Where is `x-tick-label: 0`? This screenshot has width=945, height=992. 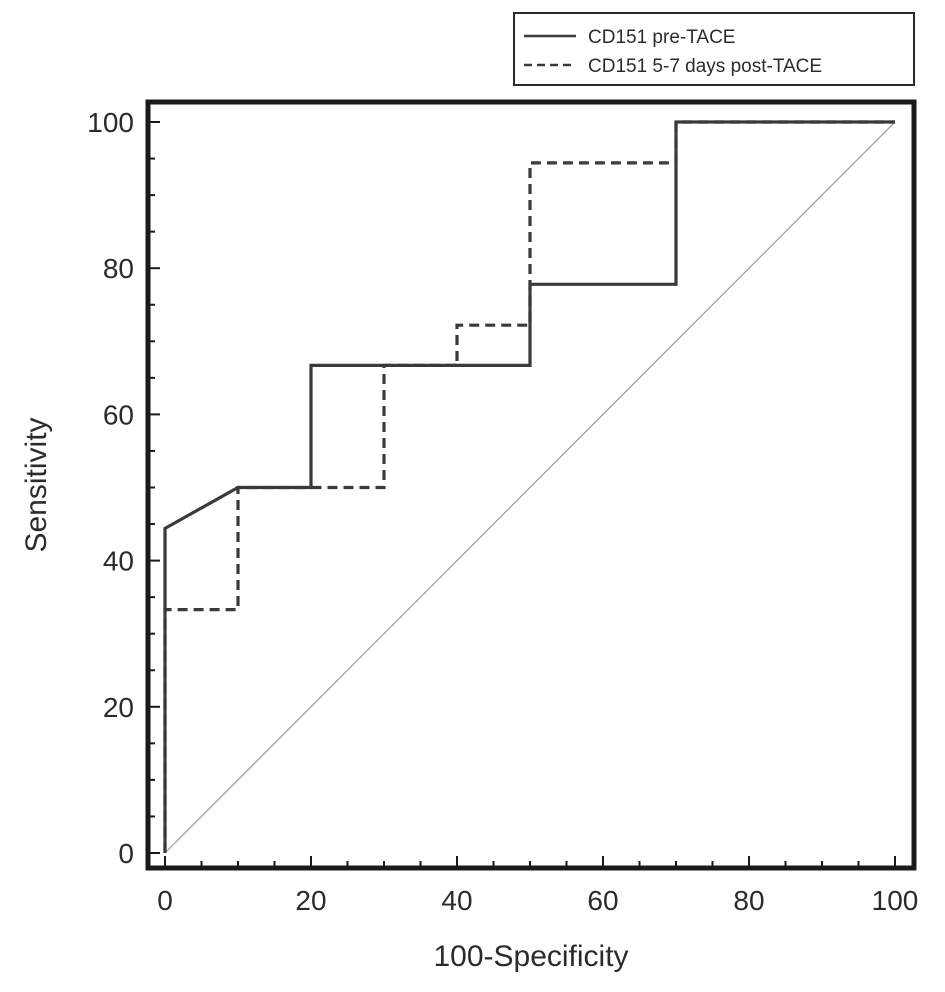 x-tick-label: 0 is located at coordinates (165, 900).